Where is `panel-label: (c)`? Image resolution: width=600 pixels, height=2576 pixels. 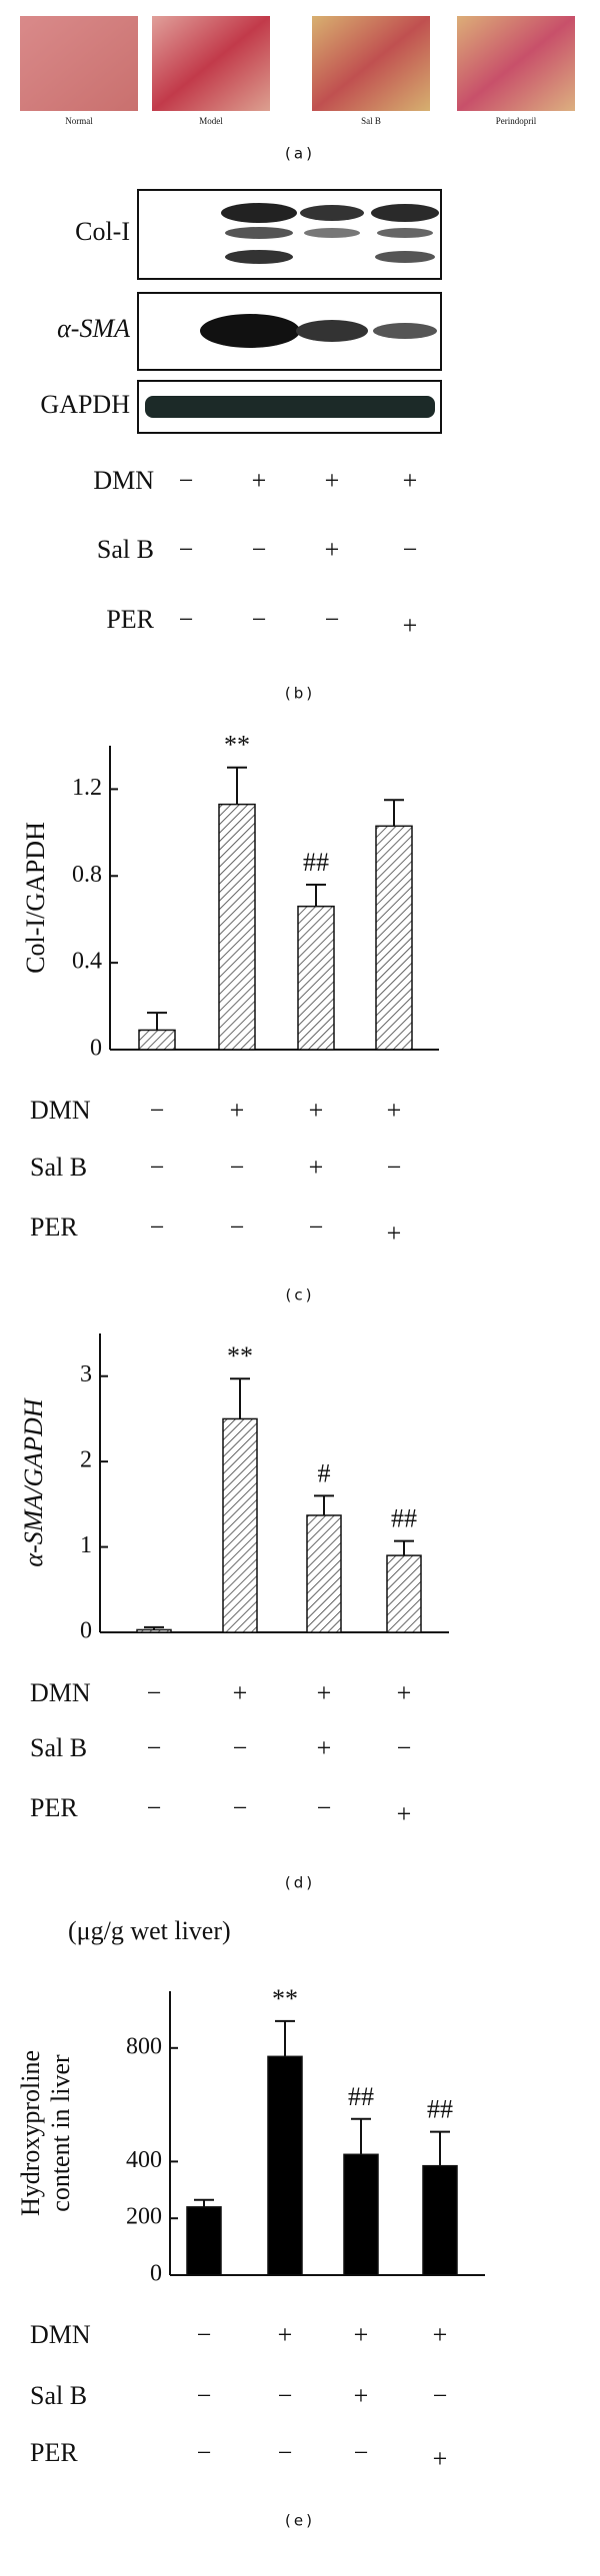
panel-label: (c) is located at coordinates (300, 1295).